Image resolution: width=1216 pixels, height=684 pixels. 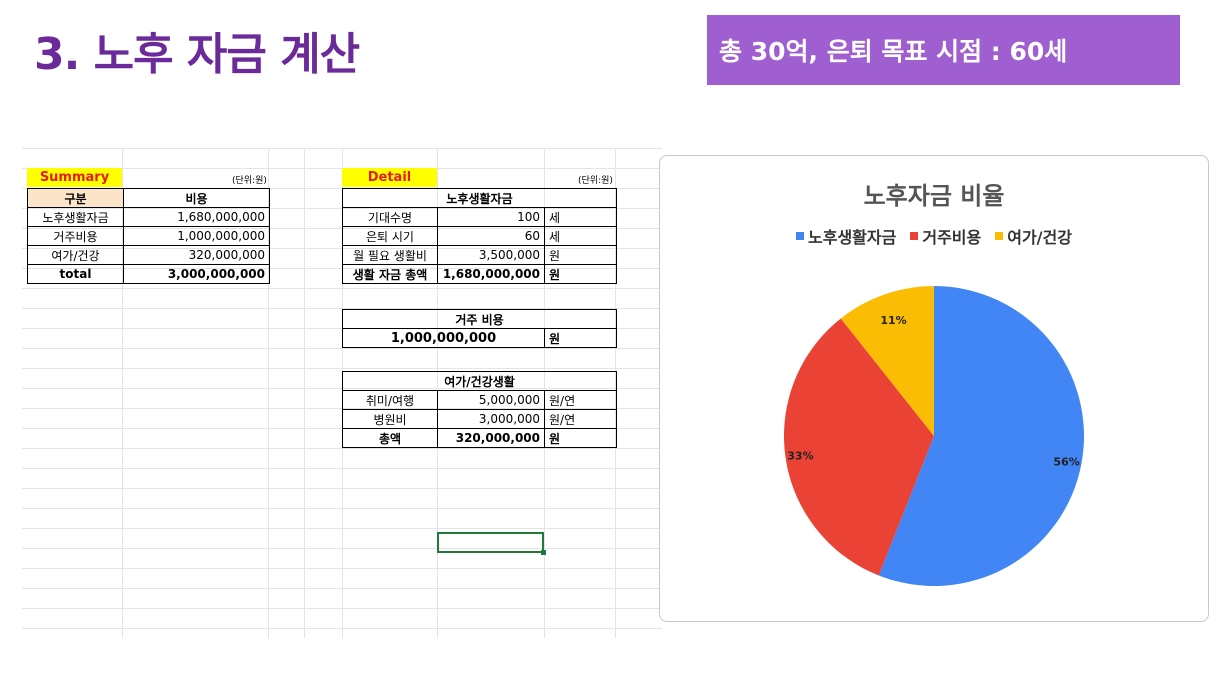 I want to click on table-row: 여가/건강 320,000,000, so click(x=148, y=255).